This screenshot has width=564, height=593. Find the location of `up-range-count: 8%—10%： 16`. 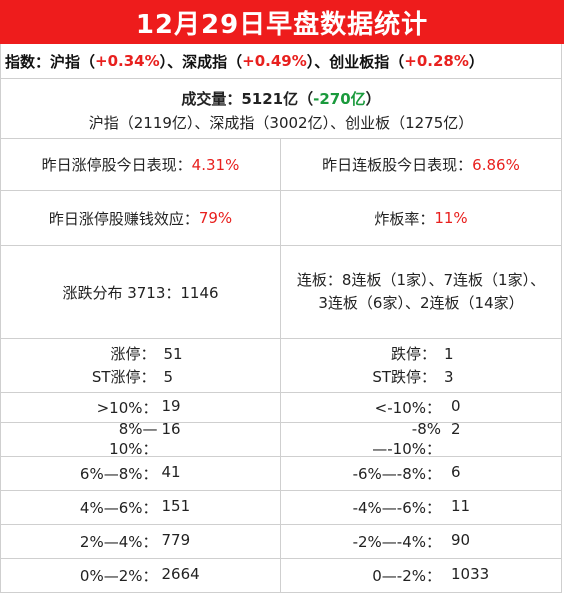

up-range-count: 8%—10%： 16 is located at coordinates (141, 439).